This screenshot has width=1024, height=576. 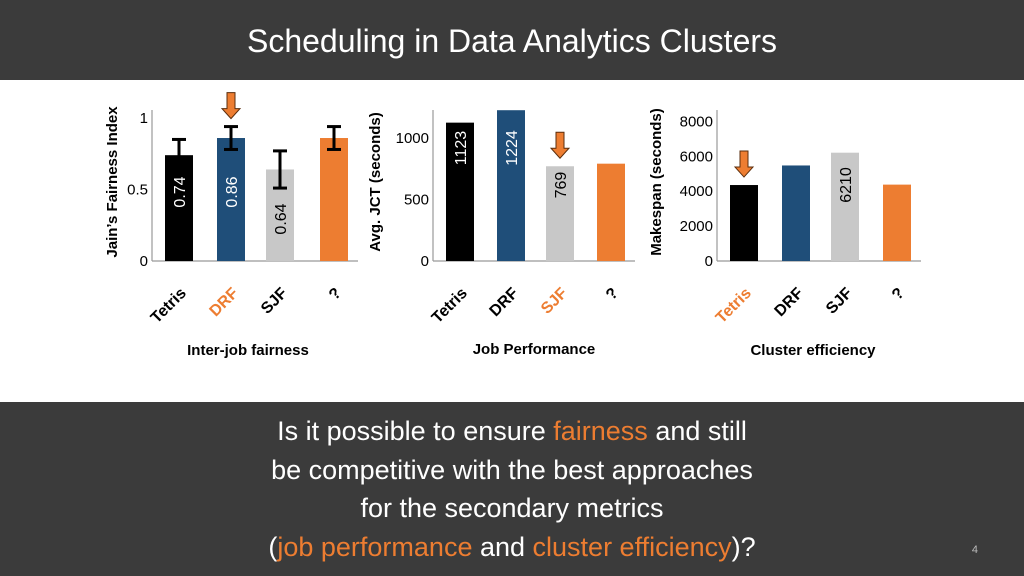 What do you see at coordinates (512, 469) in the screenshot?
I see `question-line-2: be competitive with the best approaches` at bounding box center [512, 469].